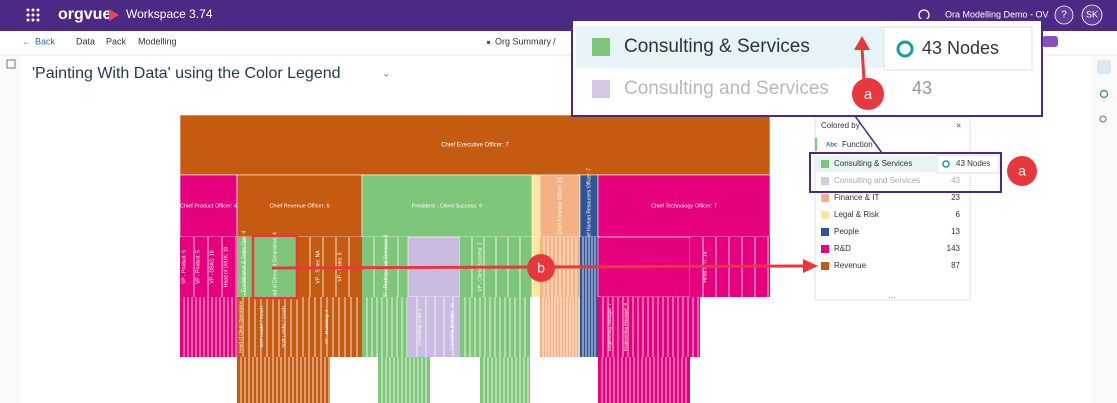 This screenshot has height=403, width=1117. I want to click on nav-item: Modelling, so click(157, 41).